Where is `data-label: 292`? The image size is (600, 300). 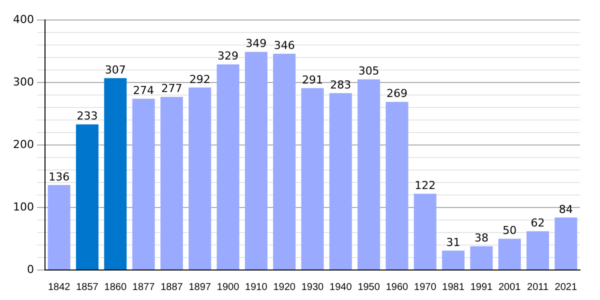
data-label: 292 is located at coordinates (199, 79).